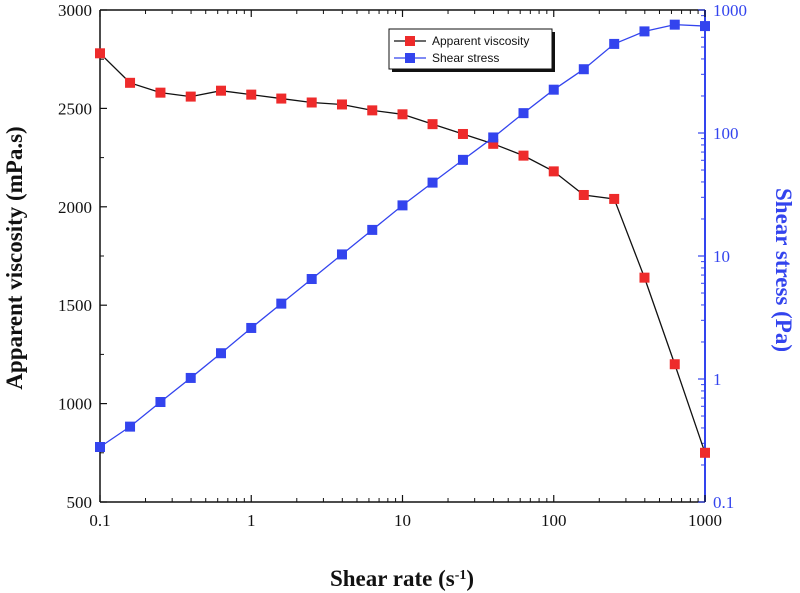 Image resolution: width=800 pixels, height=593 pixels. What do you see at coordinates (402, 520) in the screenshot?
I see `x-tick-label: 10` at bounding box center [402, 520].